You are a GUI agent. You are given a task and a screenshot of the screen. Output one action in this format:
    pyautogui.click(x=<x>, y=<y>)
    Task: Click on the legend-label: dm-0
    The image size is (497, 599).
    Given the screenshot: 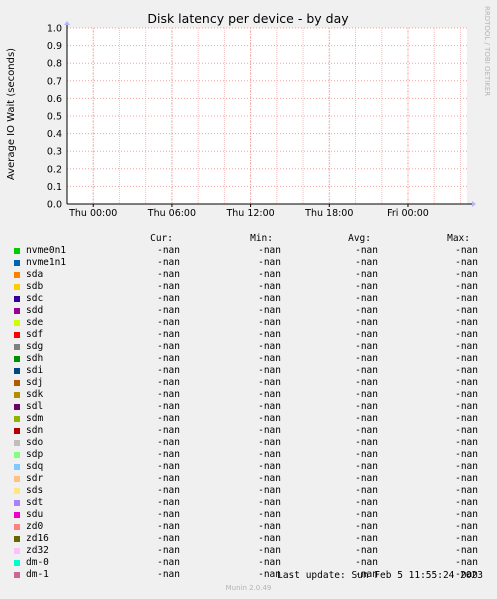 What is the action you would take?
    pyautogui.click(x=37, y=562)
    